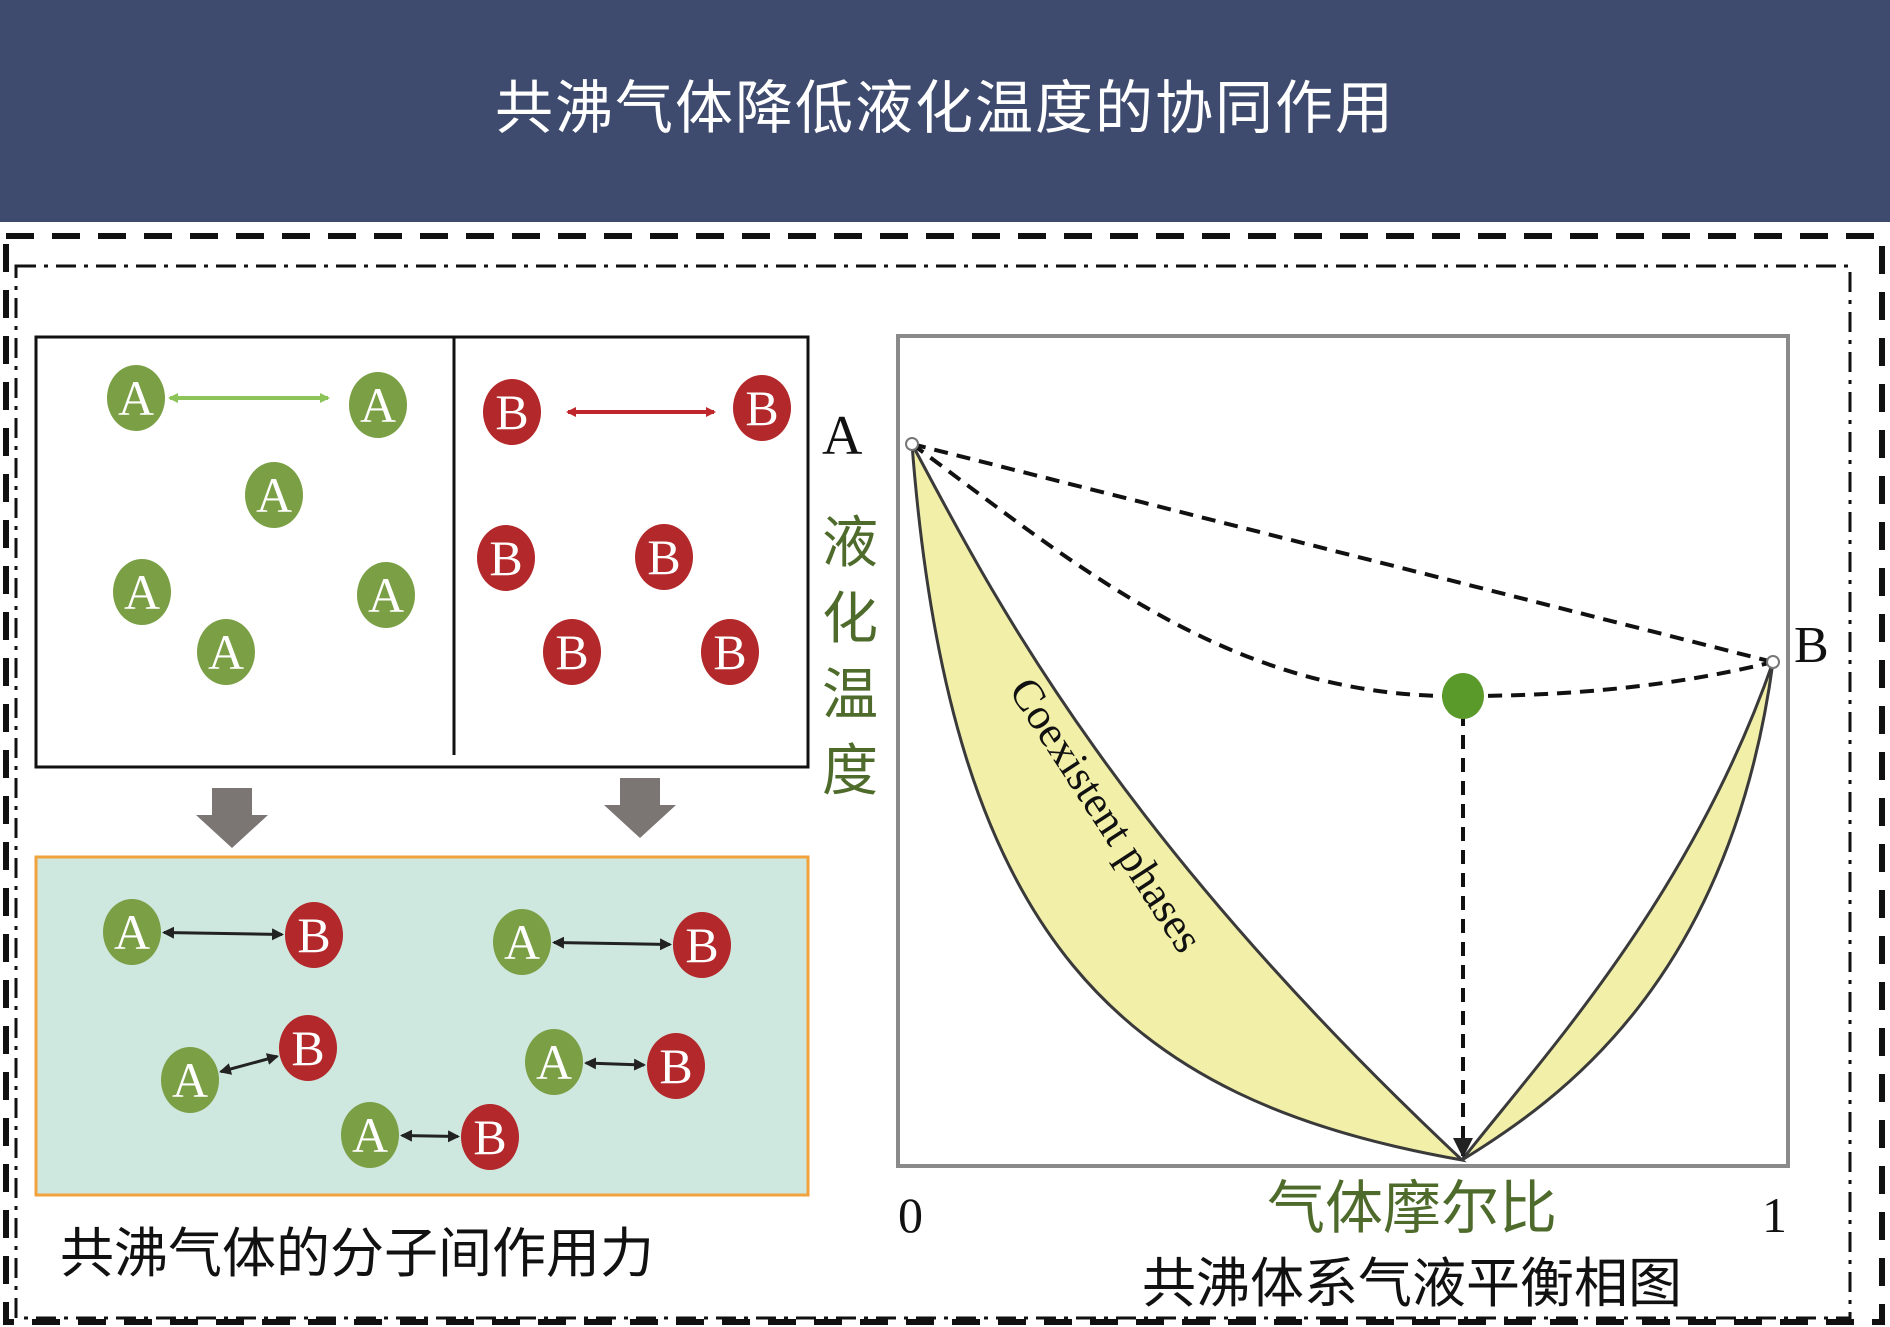 The height and width of the screenshot is (1327, 1890). Describe the element at coordinates (1773, 662) in the screenshot. I see `endpoint-b-marker` at that location.